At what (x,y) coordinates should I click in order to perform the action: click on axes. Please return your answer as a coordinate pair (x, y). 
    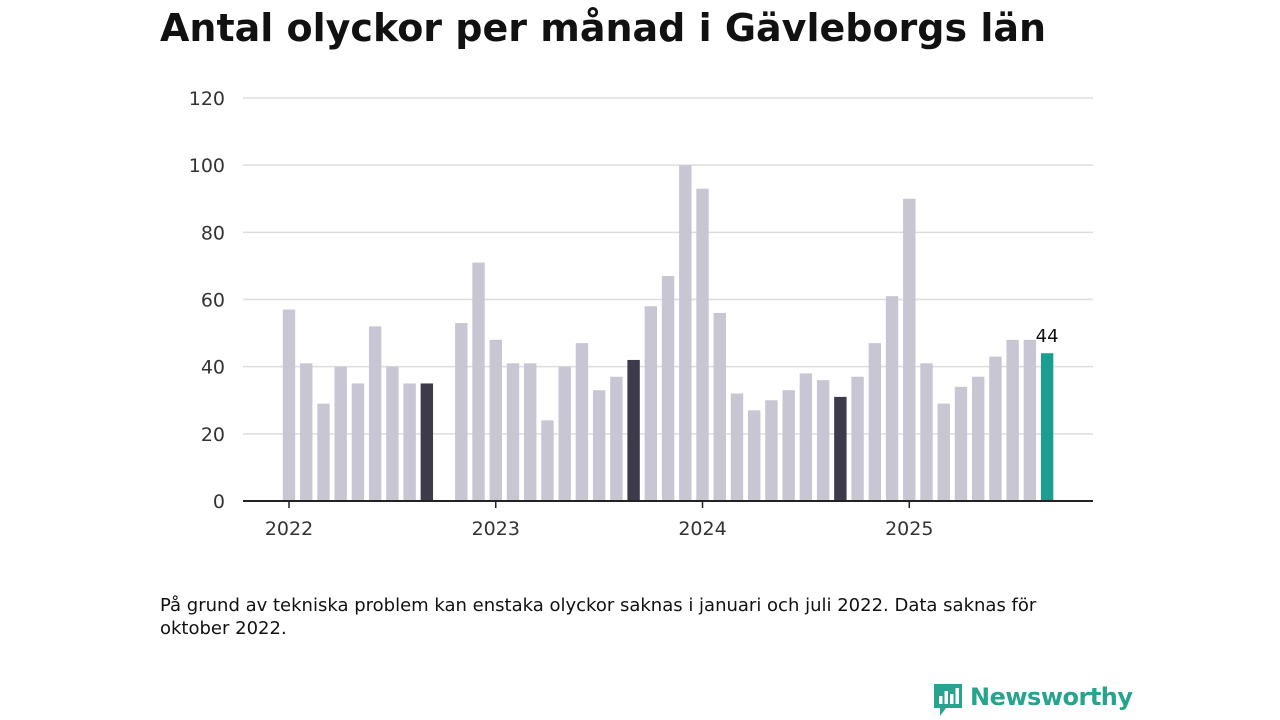
    Looking at the image, I should click on (668, 504).